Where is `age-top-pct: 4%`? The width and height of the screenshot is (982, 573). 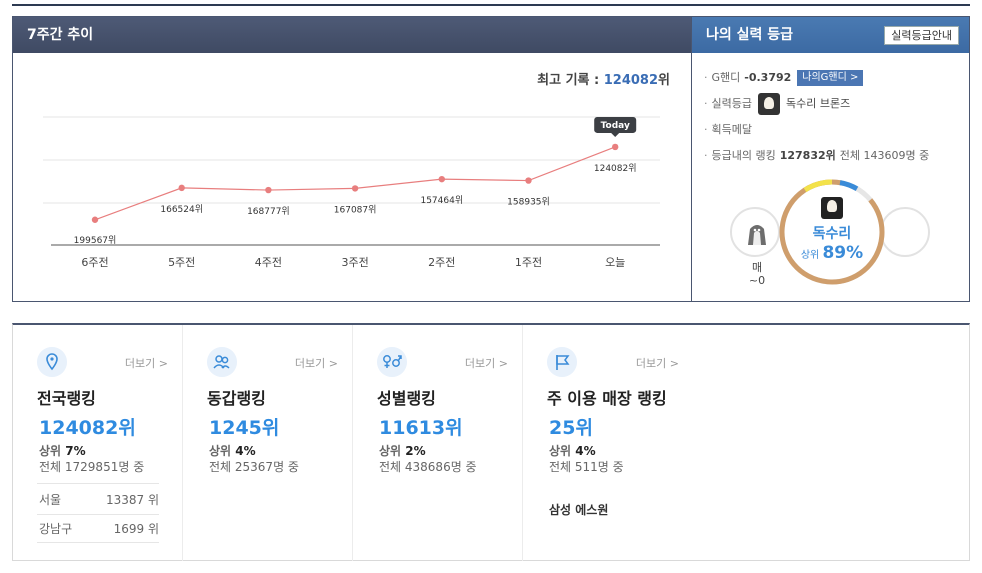 age-top-pct: 4% is located at coordinates (245, 451).